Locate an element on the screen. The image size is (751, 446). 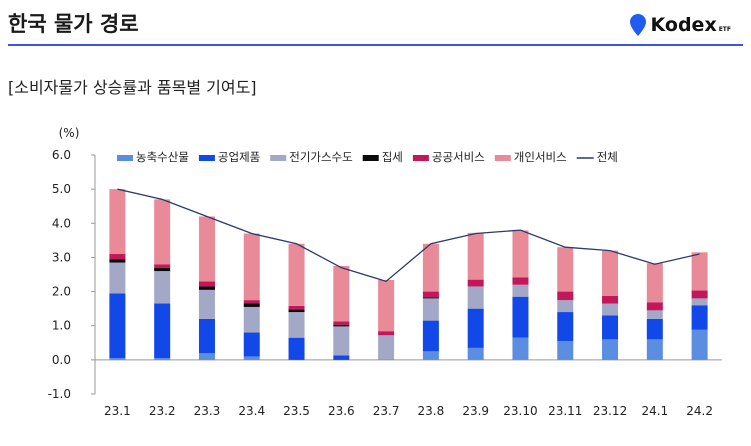
header-divider is located at coordinates (375, 45).